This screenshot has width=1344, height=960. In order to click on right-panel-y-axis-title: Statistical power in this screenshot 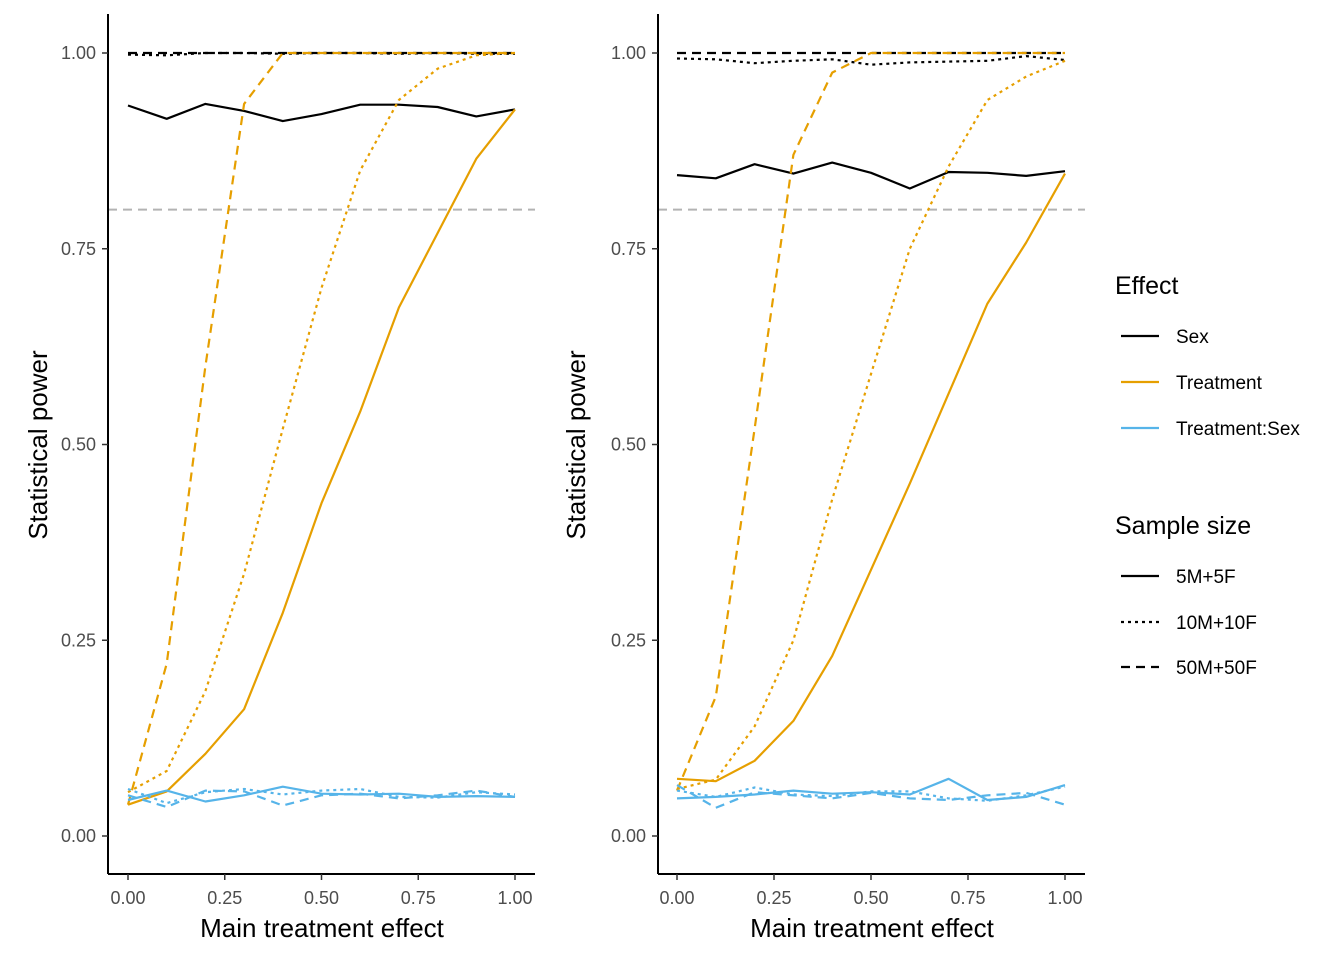, I will do `click(576, 445)`.